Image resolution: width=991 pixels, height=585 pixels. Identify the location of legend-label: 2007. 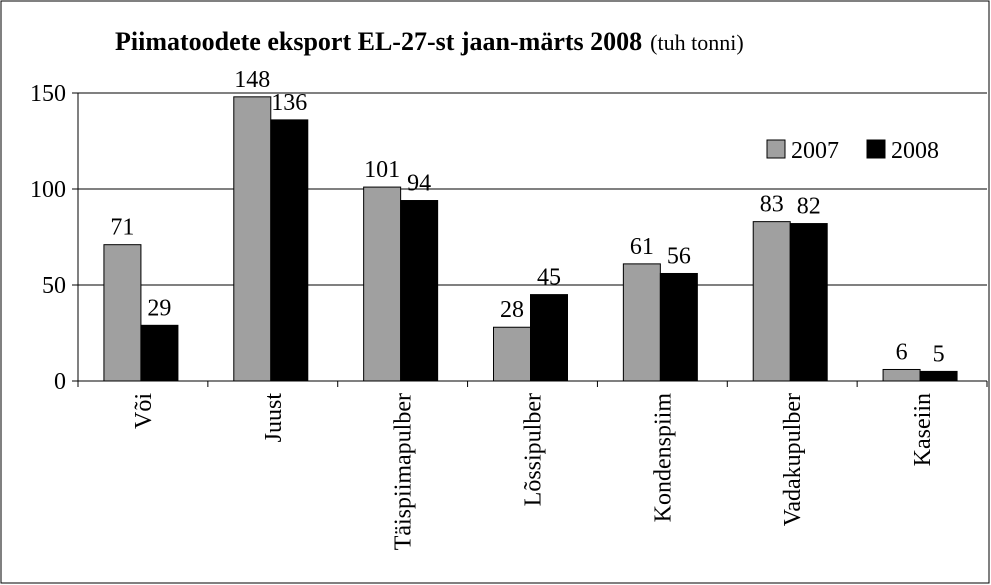
(815, 151).